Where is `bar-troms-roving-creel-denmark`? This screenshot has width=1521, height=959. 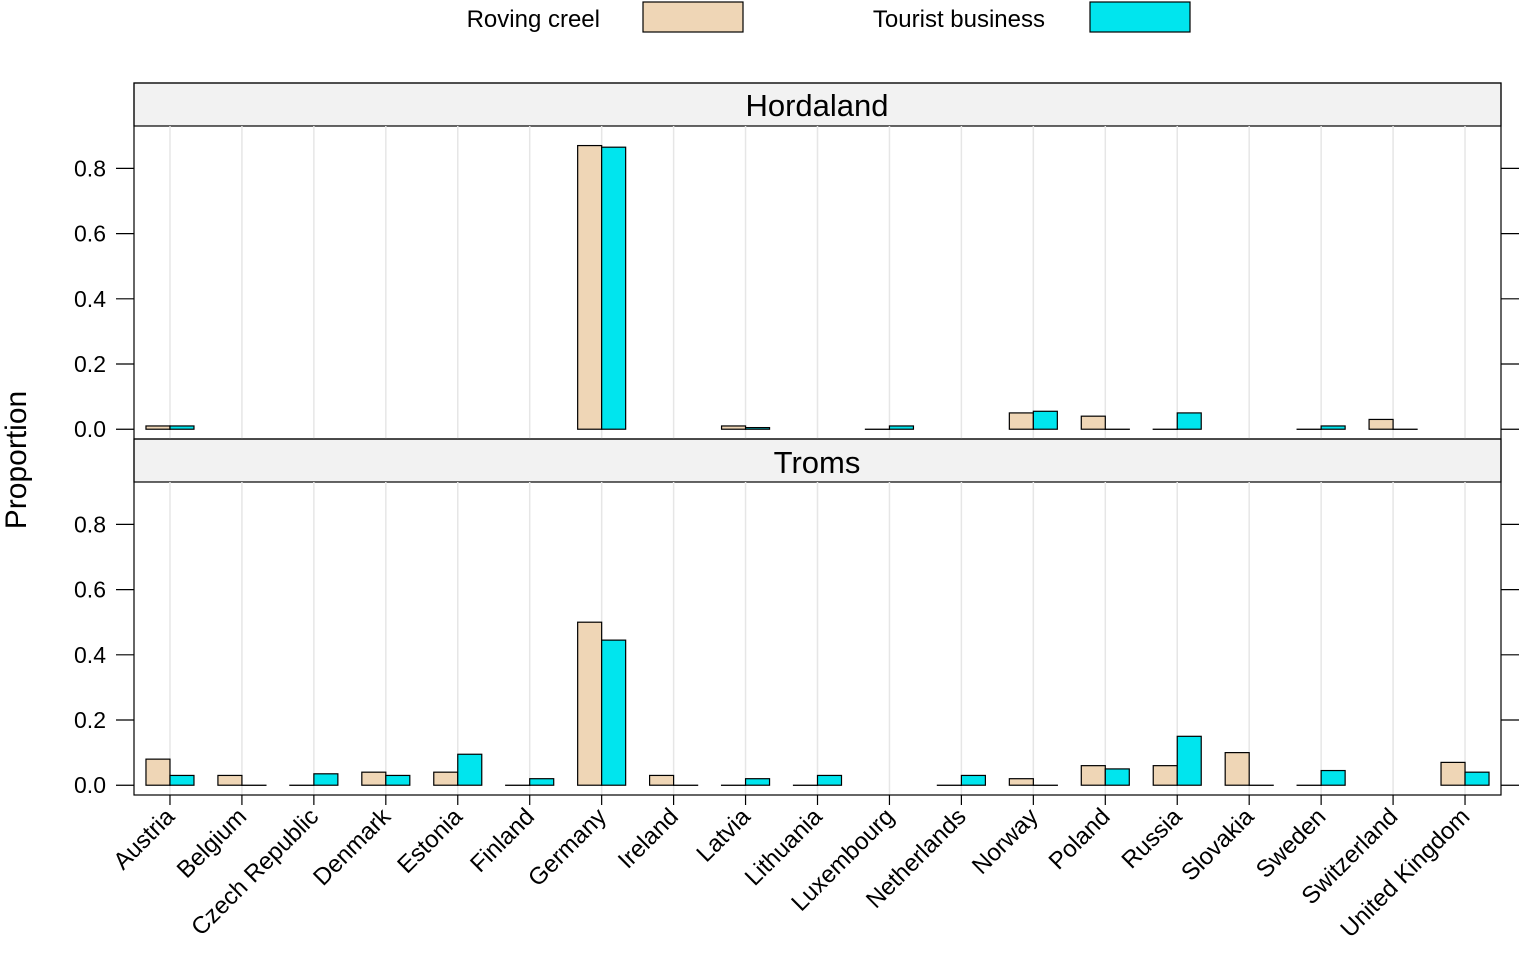
bar-troms-roving-creel-denmark is located at coordinates (374, 778).